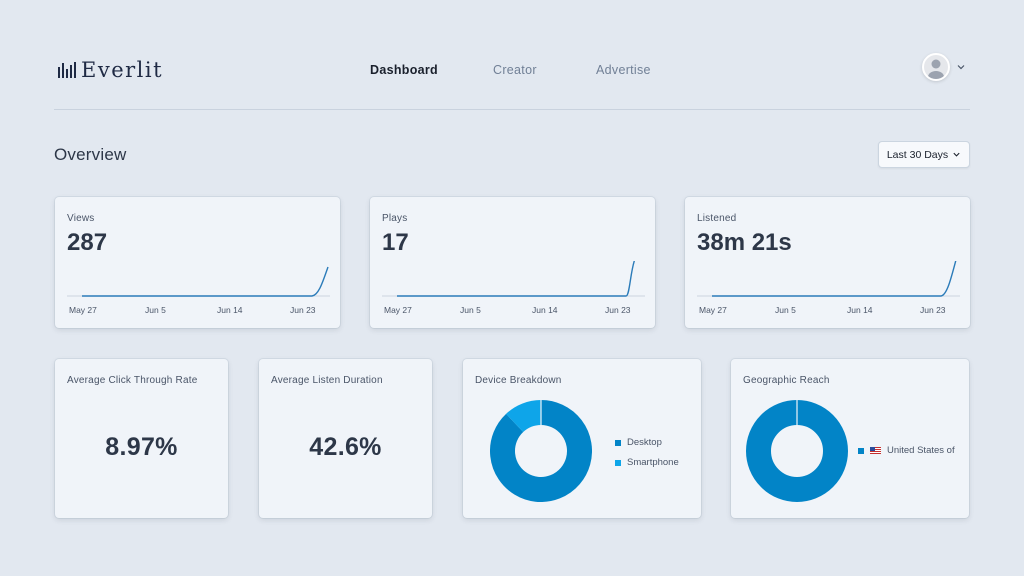  What do you see at coordinates (797, 451) in the screenshot?
I see `geo-donut-chart` at bounding box center [797, 451].